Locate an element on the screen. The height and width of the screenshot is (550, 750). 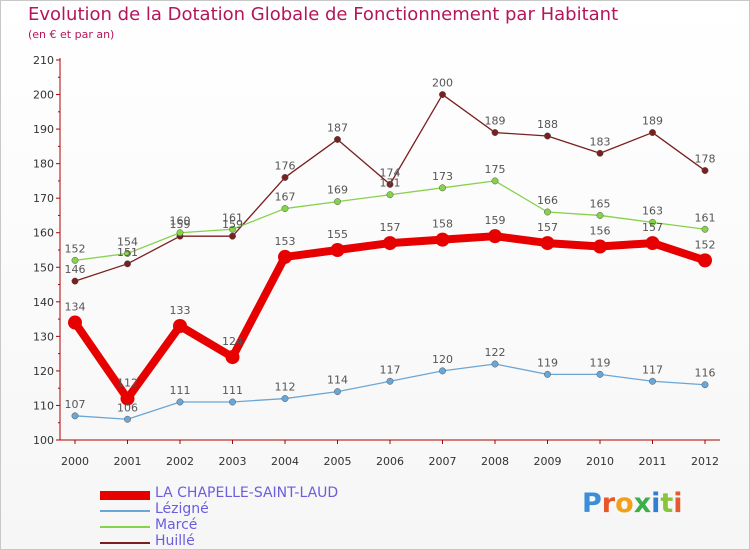
x-tick-label: 2003 is located at coordinates (233, 461).